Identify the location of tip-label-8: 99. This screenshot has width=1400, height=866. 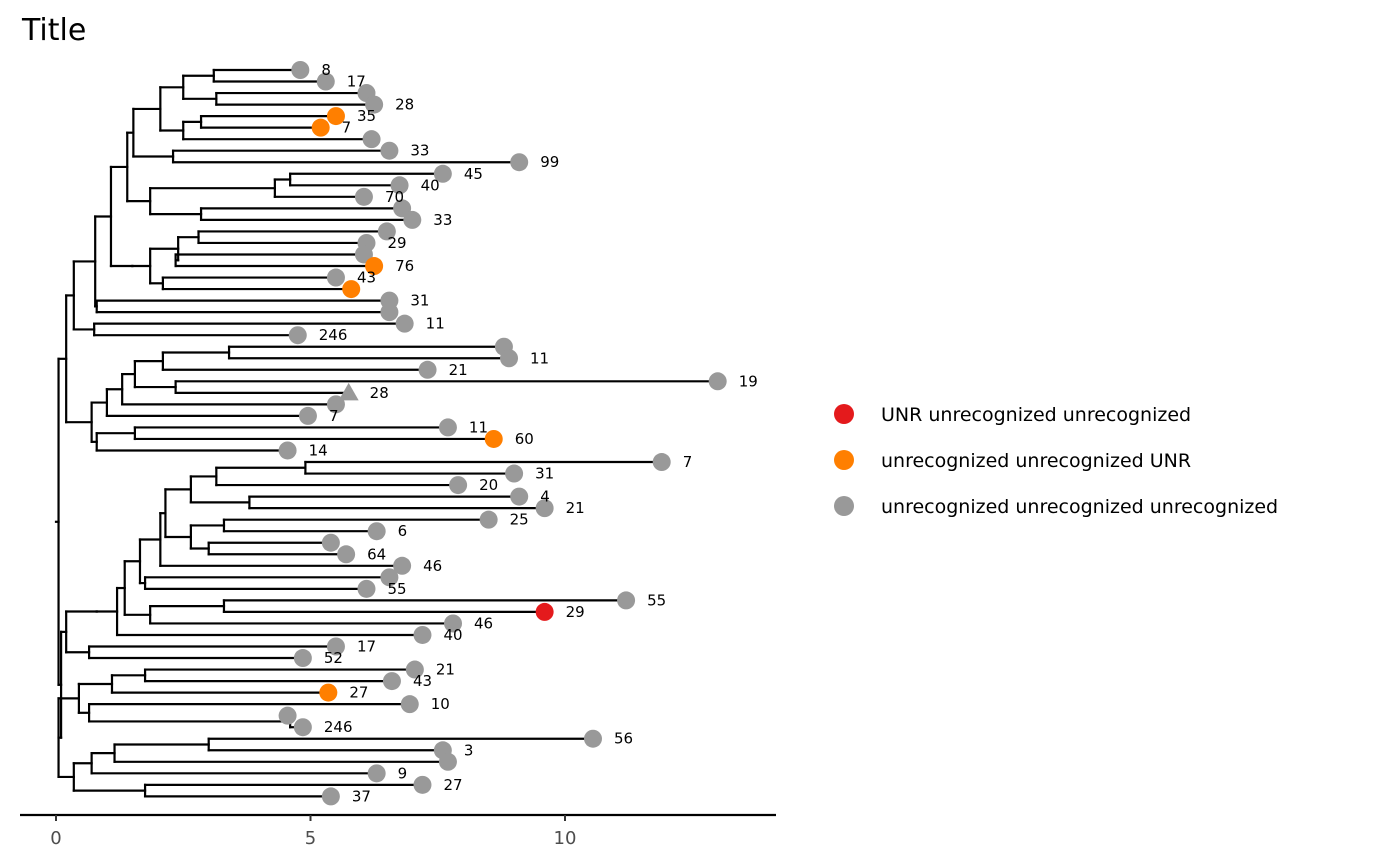
(549, 162).